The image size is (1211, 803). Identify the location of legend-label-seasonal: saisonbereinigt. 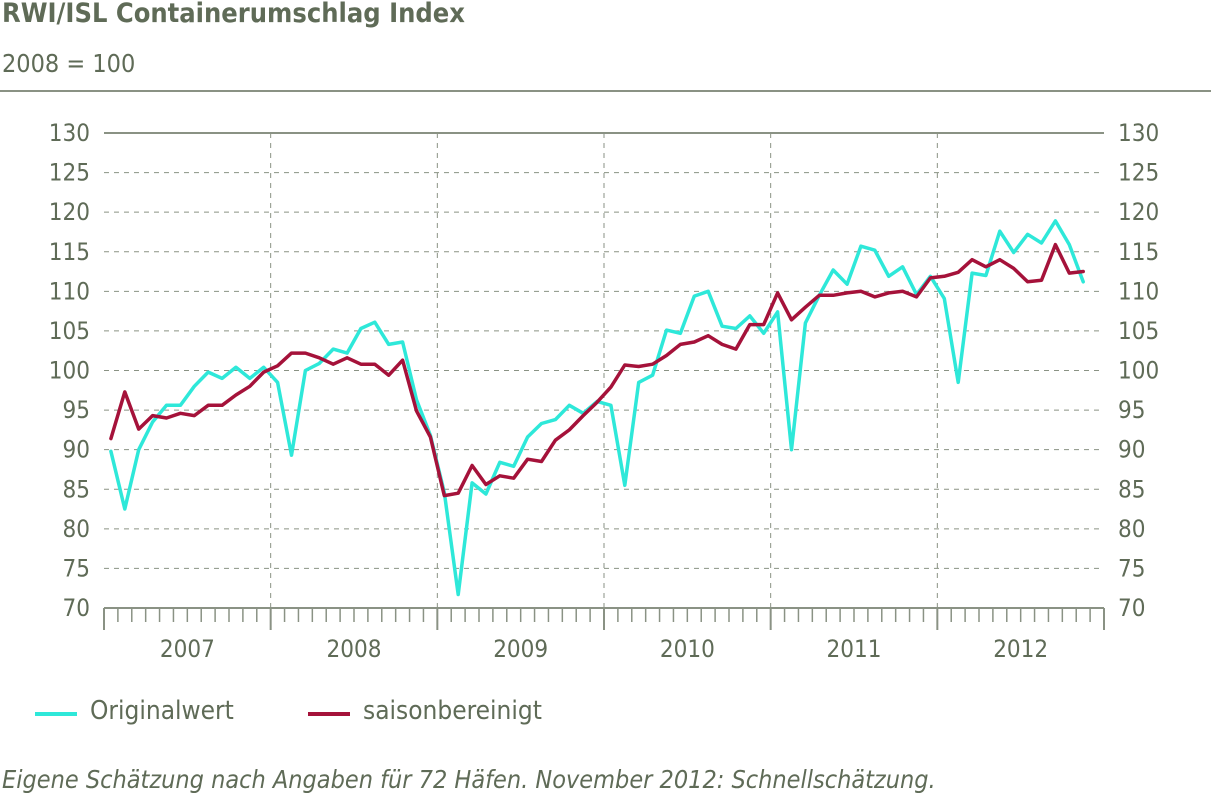
(452, 711).